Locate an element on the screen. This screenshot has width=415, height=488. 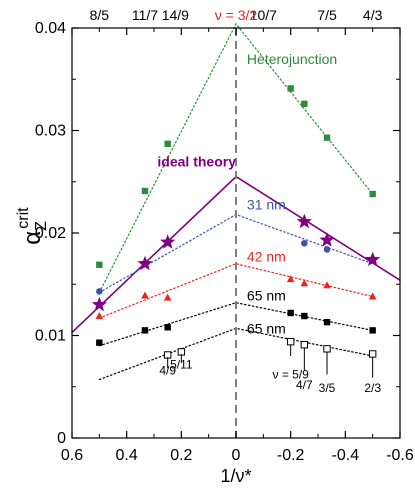
x-axis-label: 1/ν* is located at coordinates (235, 476).